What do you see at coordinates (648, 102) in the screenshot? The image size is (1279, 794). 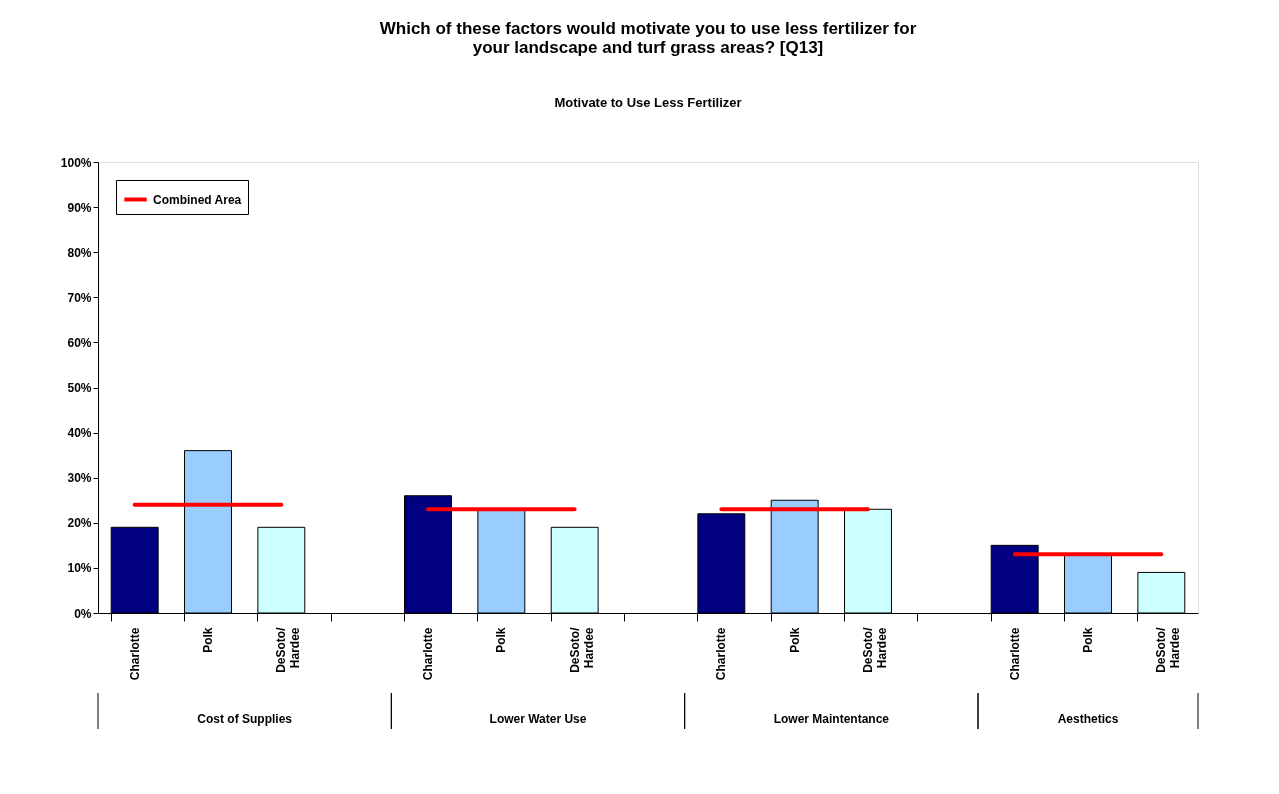 I see `chart-subtitle: Motivate to Use Less Fertilizer` at bounding box center [648, 102].